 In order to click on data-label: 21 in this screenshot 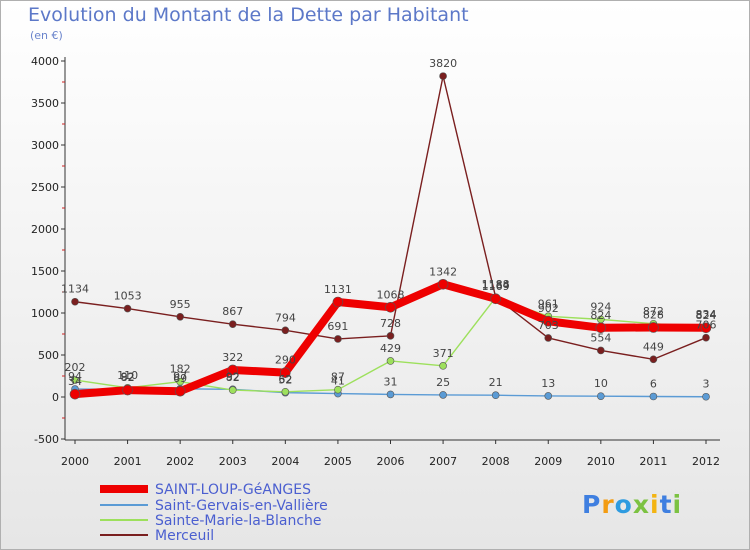, I will do `click(496, 382)`.